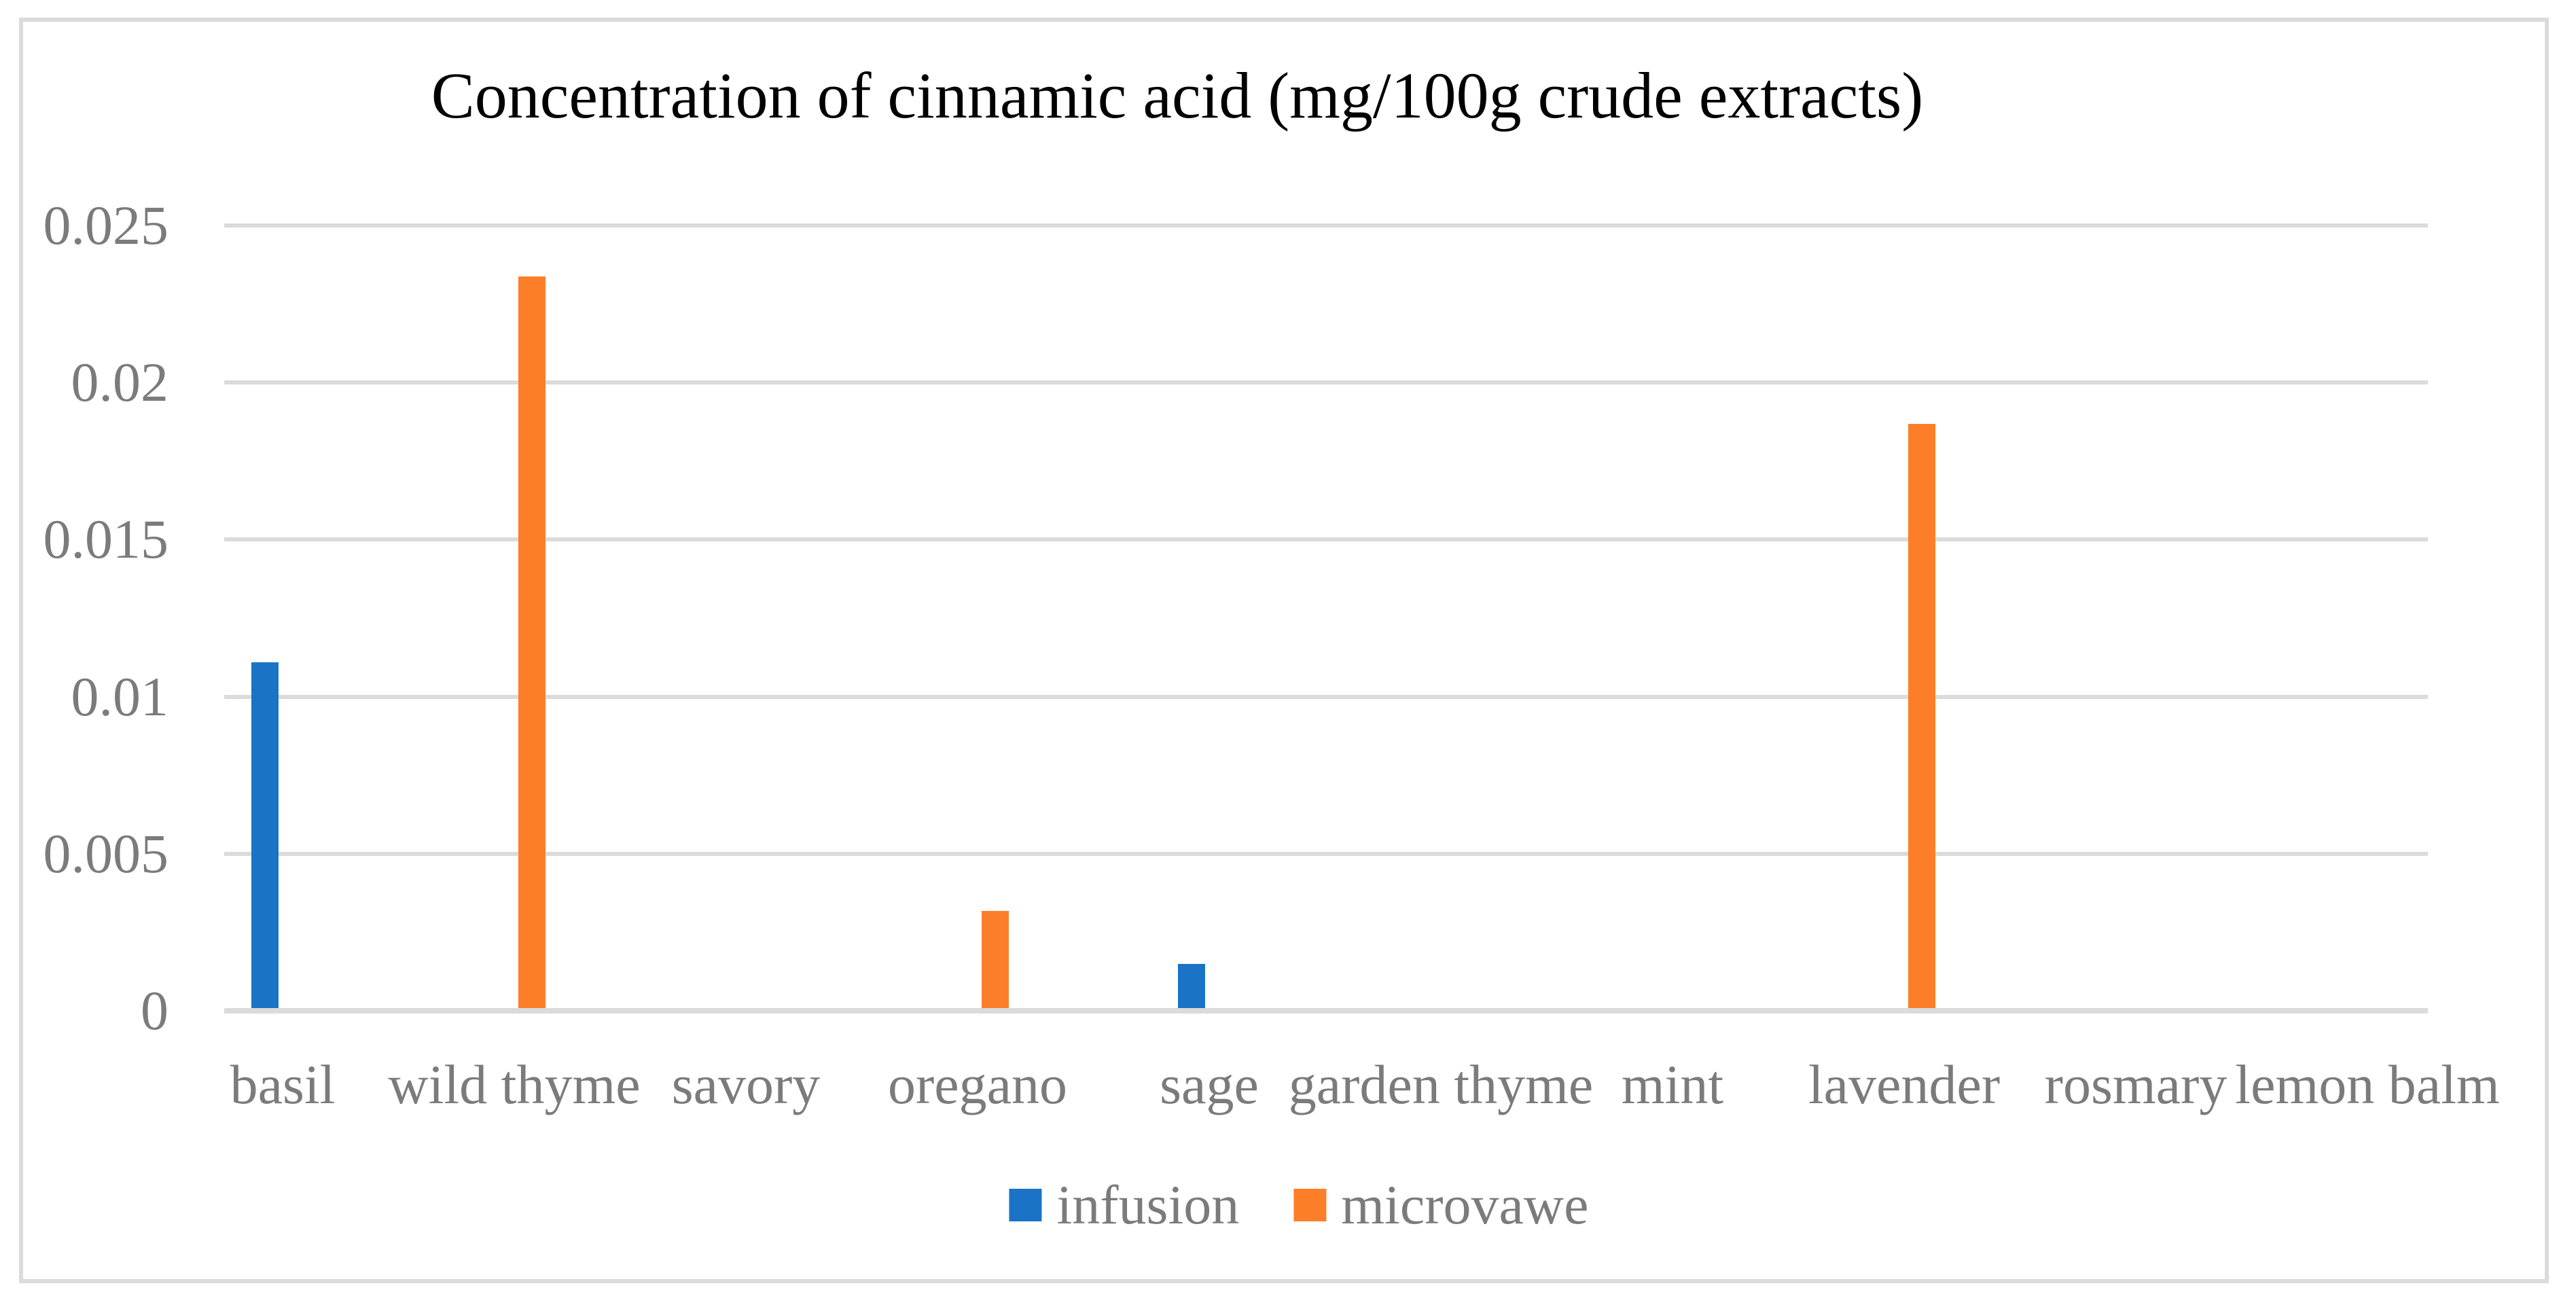  Describe the element at coordinates (120, 697) in the screenshot. I see `y-tick-label-0.01: 0.01` at that location.